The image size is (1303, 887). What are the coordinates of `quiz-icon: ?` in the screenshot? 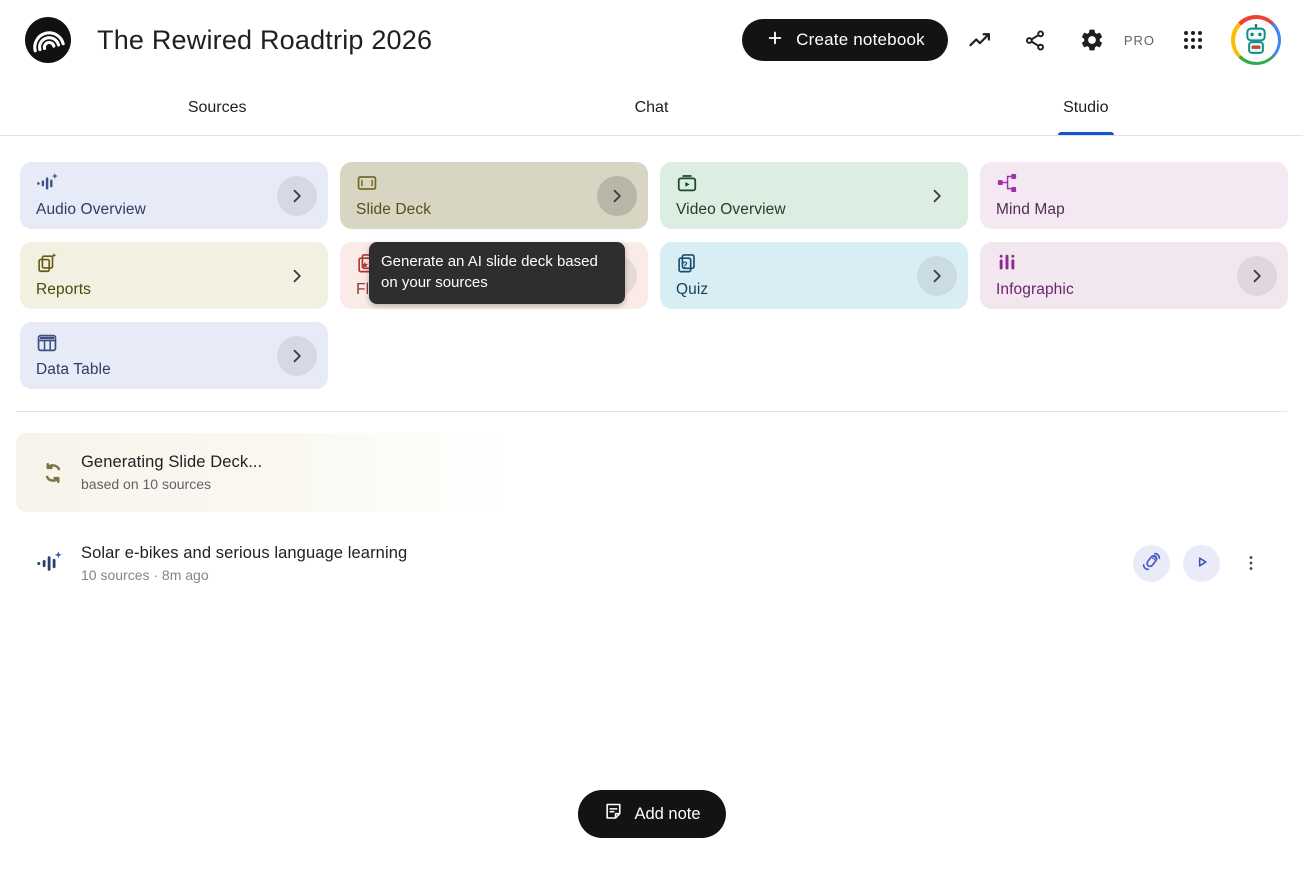 It's located at (687, 263).